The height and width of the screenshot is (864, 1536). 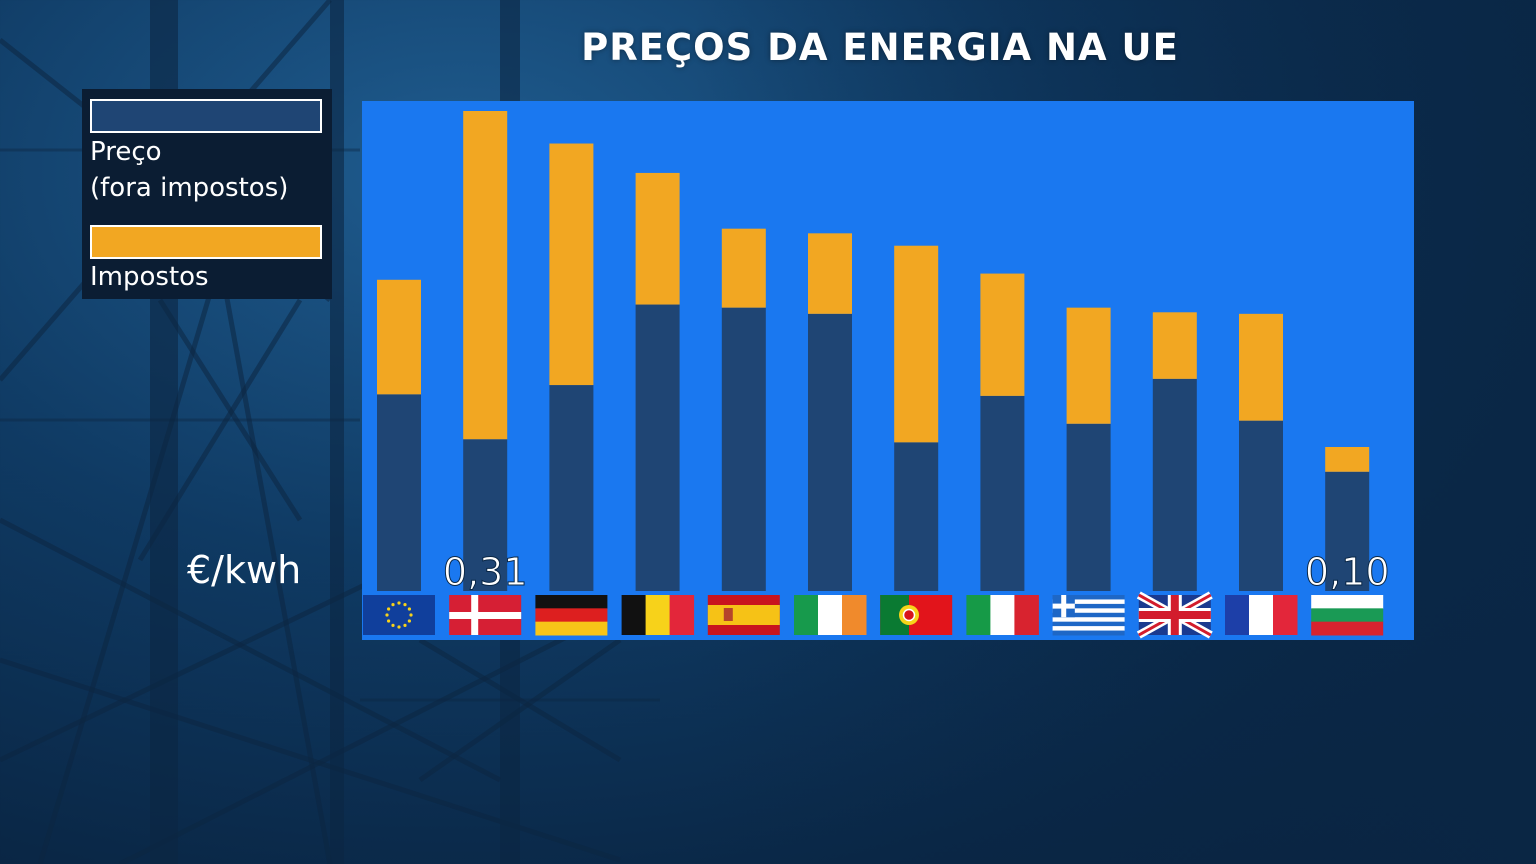 I want to click on chart-title: PREÇOS DA ENERGIA NA UE, so click(x=880, y=47).